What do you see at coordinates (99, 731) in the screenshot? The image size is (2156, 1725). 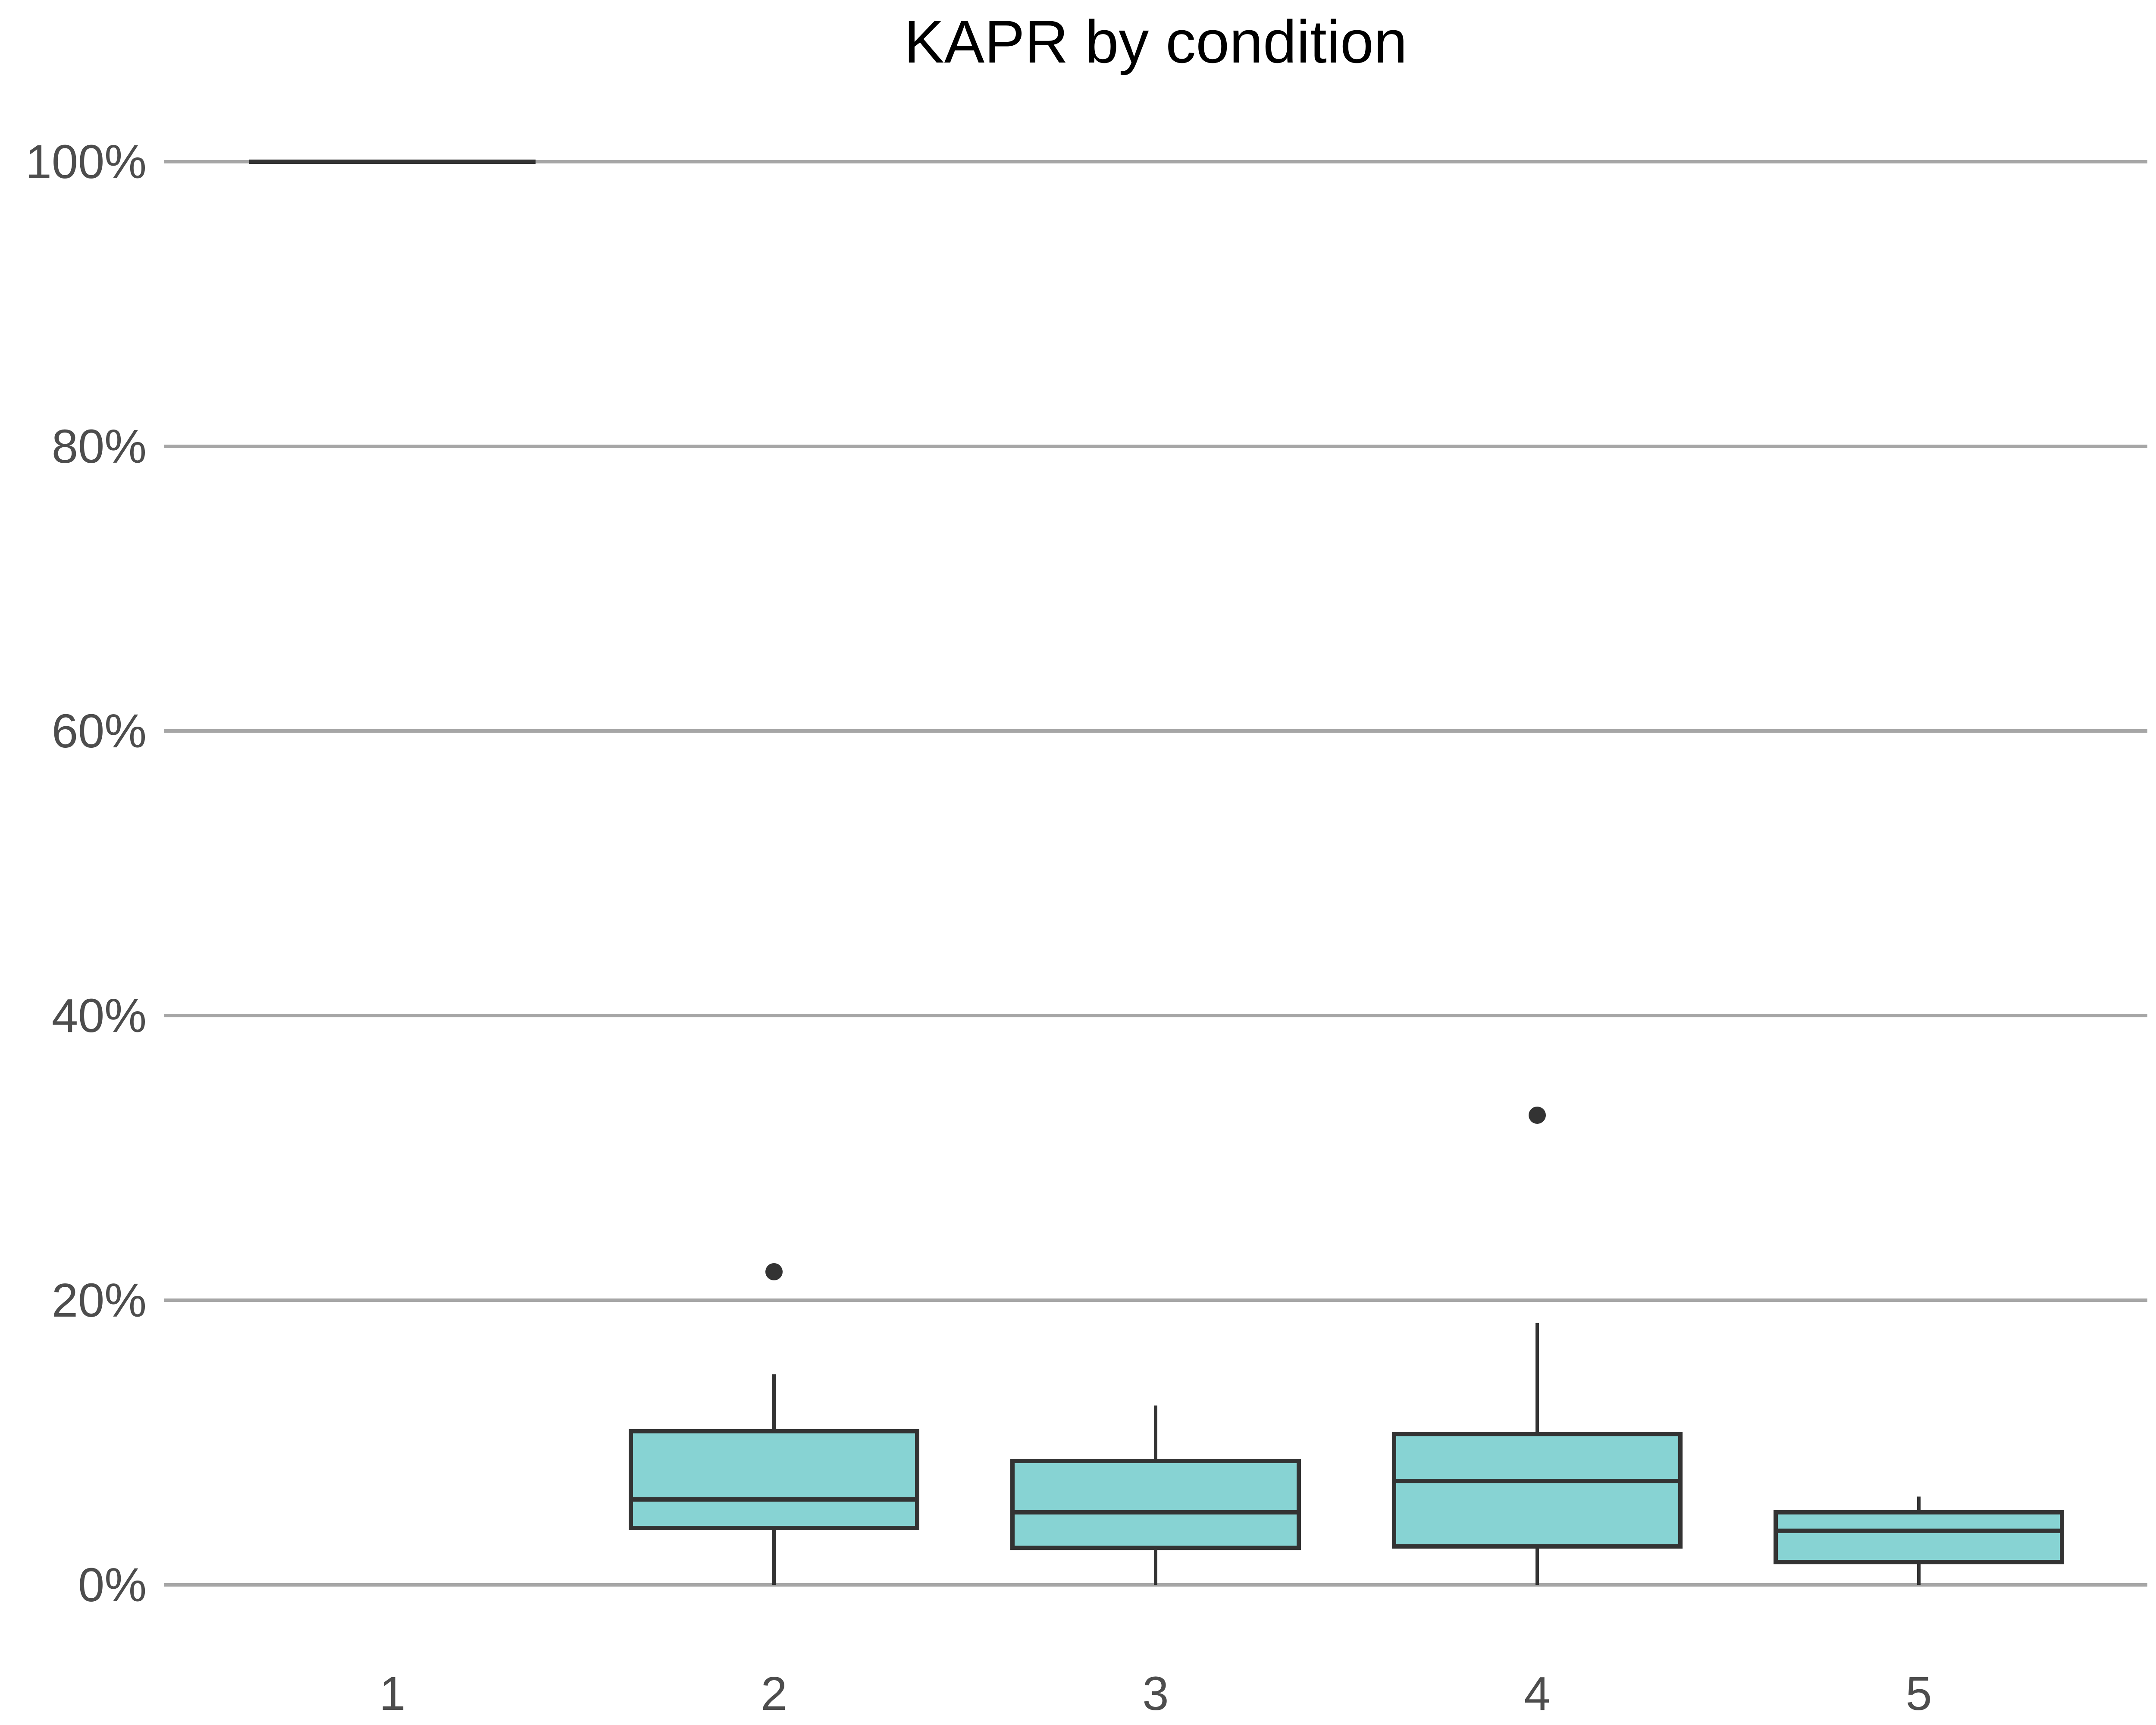 I see `y-tick-label-60: 60%` at bounding box center [99, 731].